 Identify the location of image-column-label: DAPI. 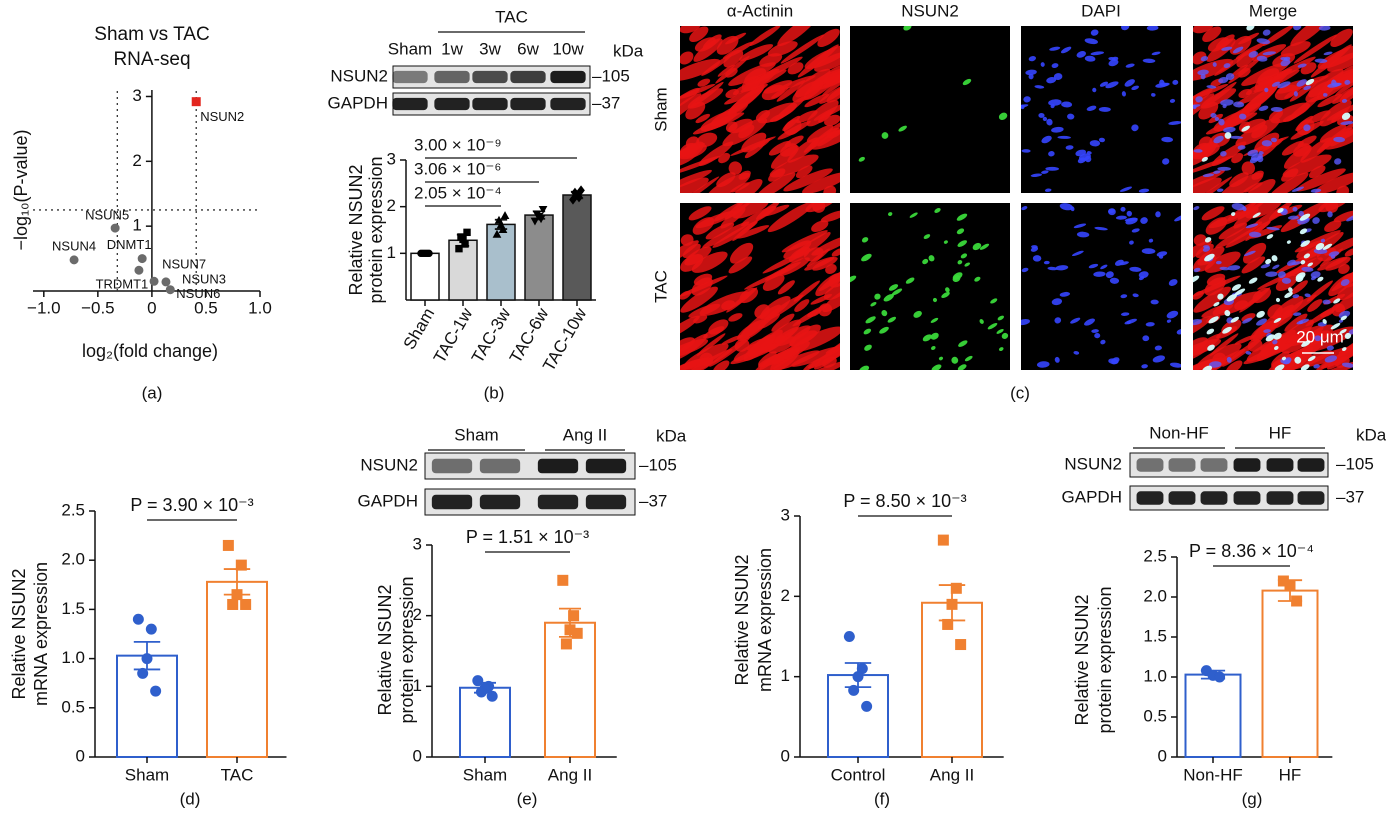
(1101, 10).